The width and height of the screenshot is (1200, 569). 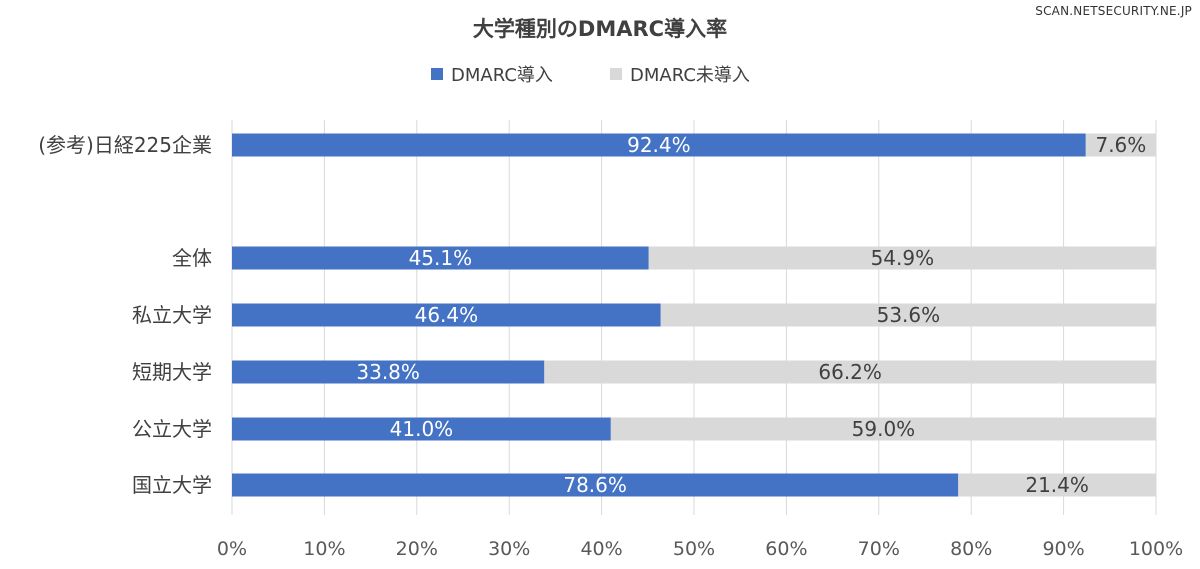 I want to click on category-label: 私立大学, so click(x=172, y=315).